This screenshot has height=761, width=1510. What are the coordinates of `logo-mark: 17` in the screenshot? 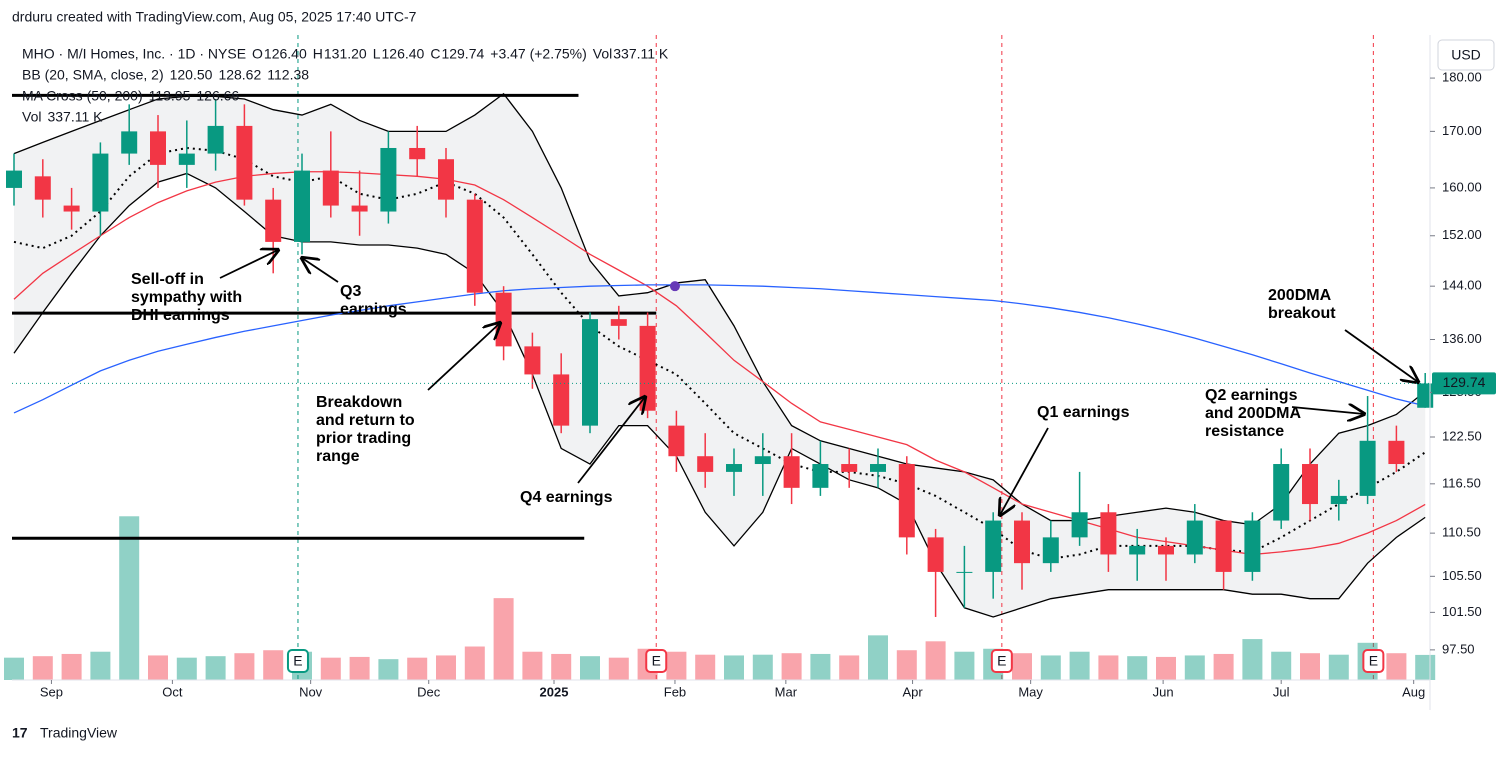 It's located at (20, 733).